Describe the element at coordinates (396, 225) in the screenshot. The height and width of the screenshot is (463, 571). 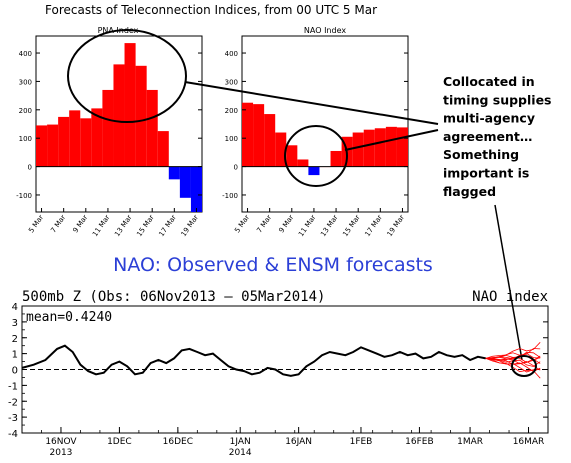
I see `nao-xtick-label-7: 19 Mar` at that location.